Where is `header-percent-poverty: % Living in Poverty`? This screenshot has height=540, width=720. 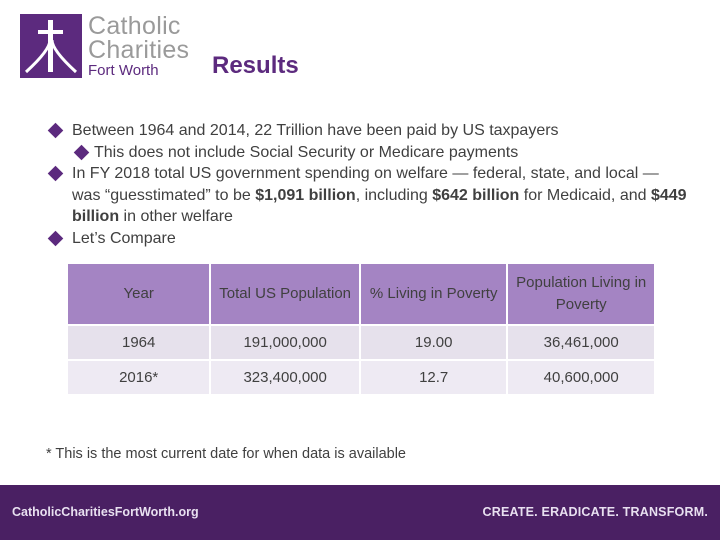 header-percent-poverty: % Living in Poverty is located at coordinates (433, 294).